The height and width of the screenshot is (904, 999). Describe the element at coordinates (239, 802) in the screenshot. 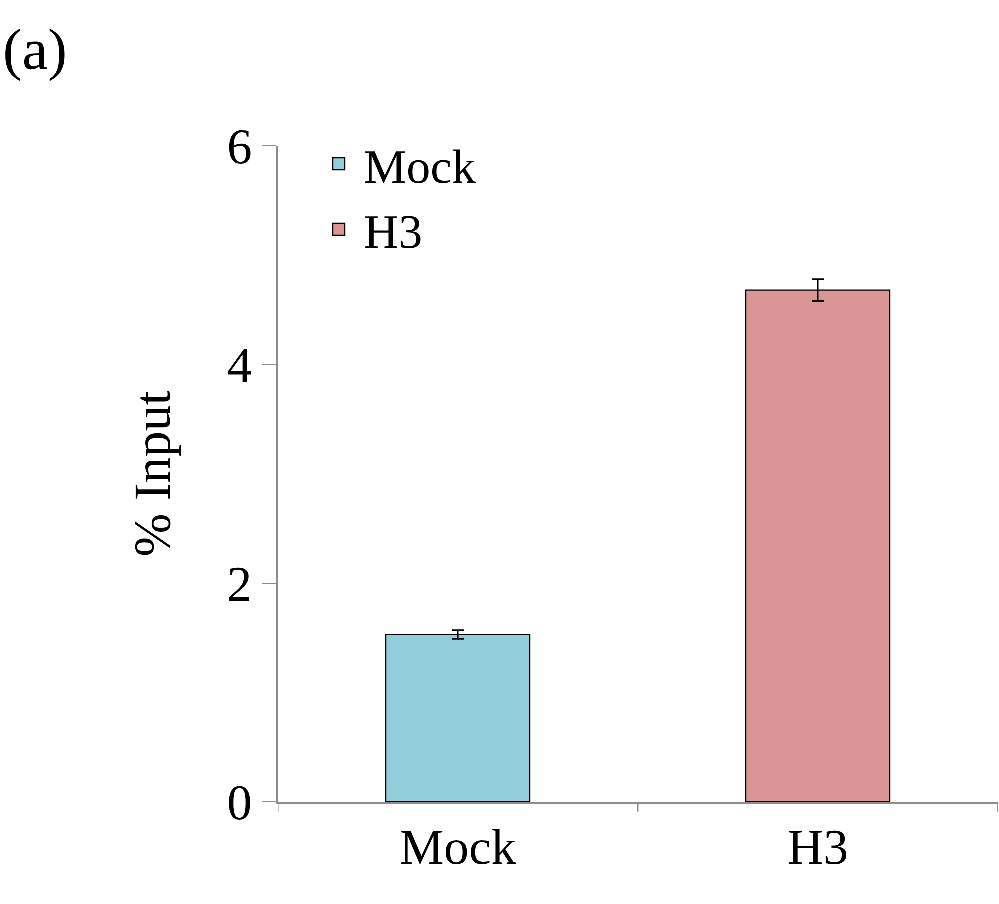

I see `y-tick-label: 0` at that location.